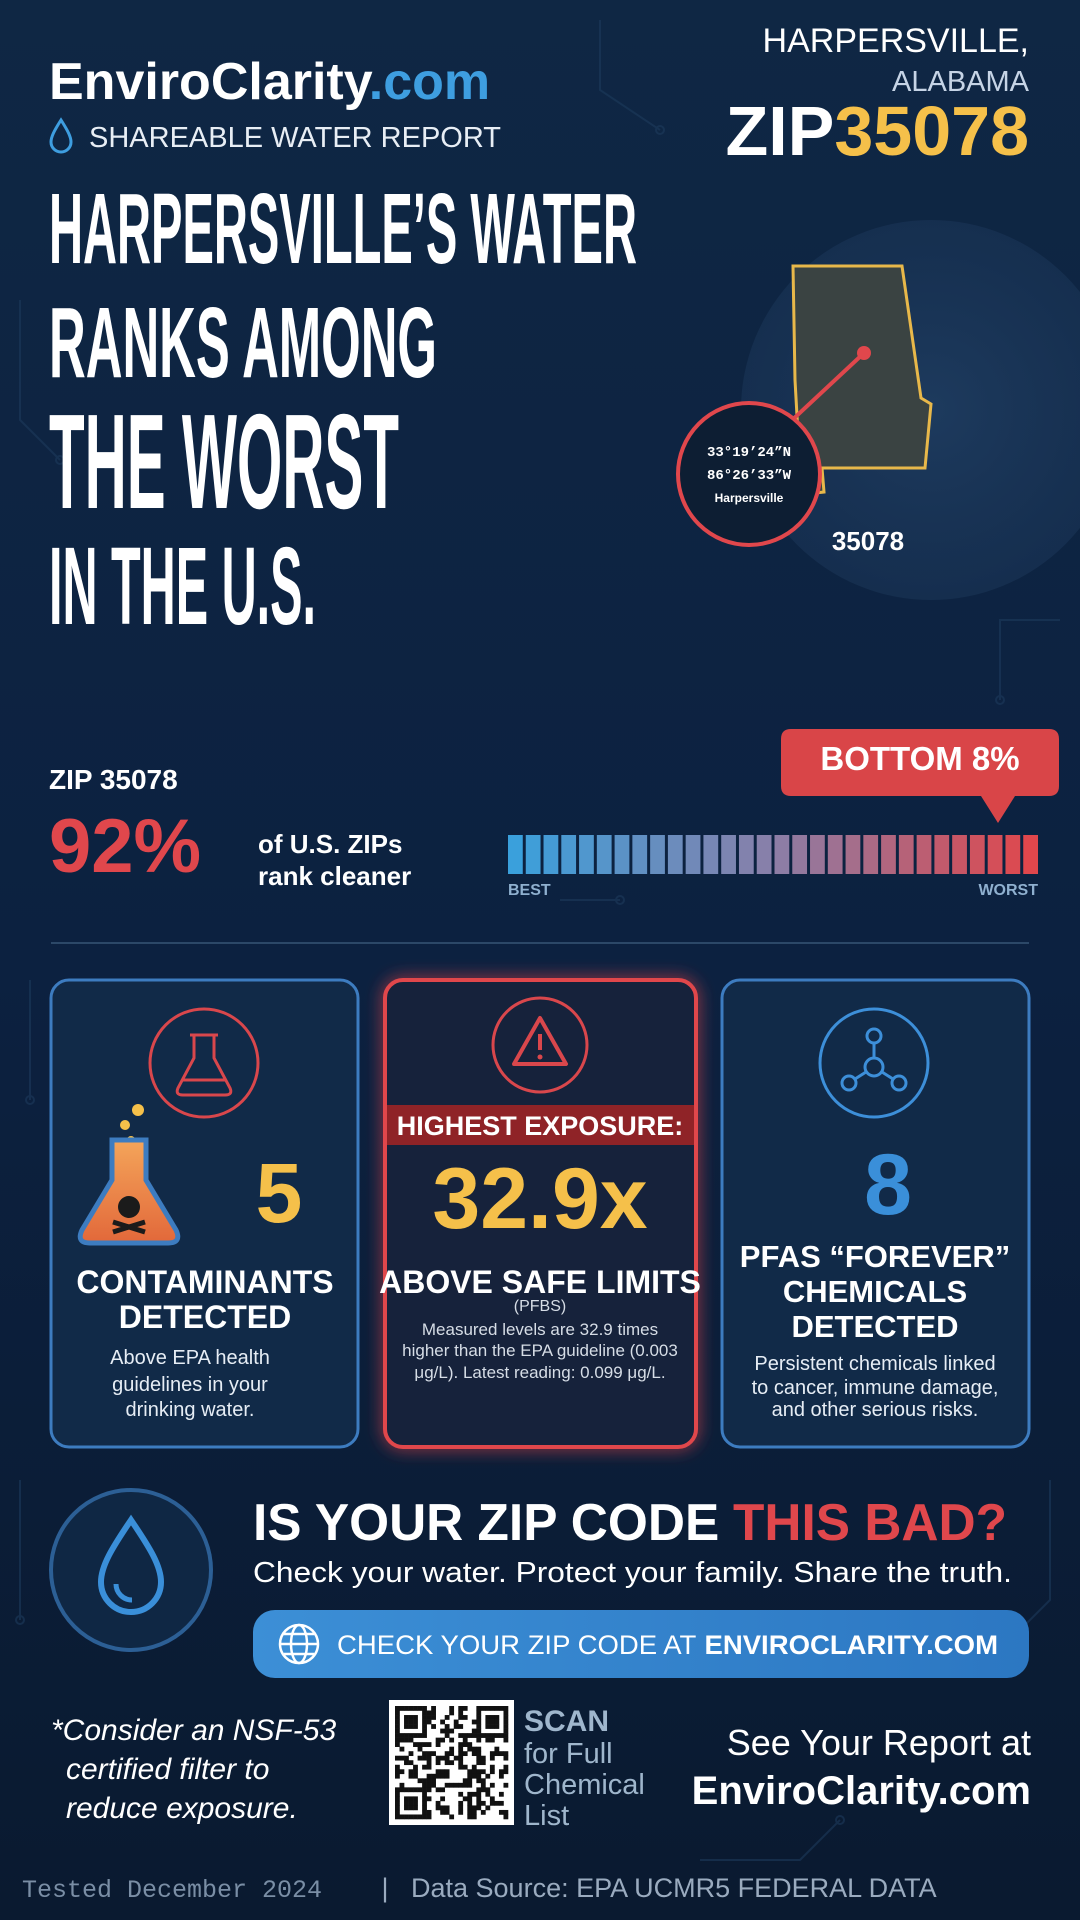  I want to click on card-value: 32.9x, so click(539, 1199).